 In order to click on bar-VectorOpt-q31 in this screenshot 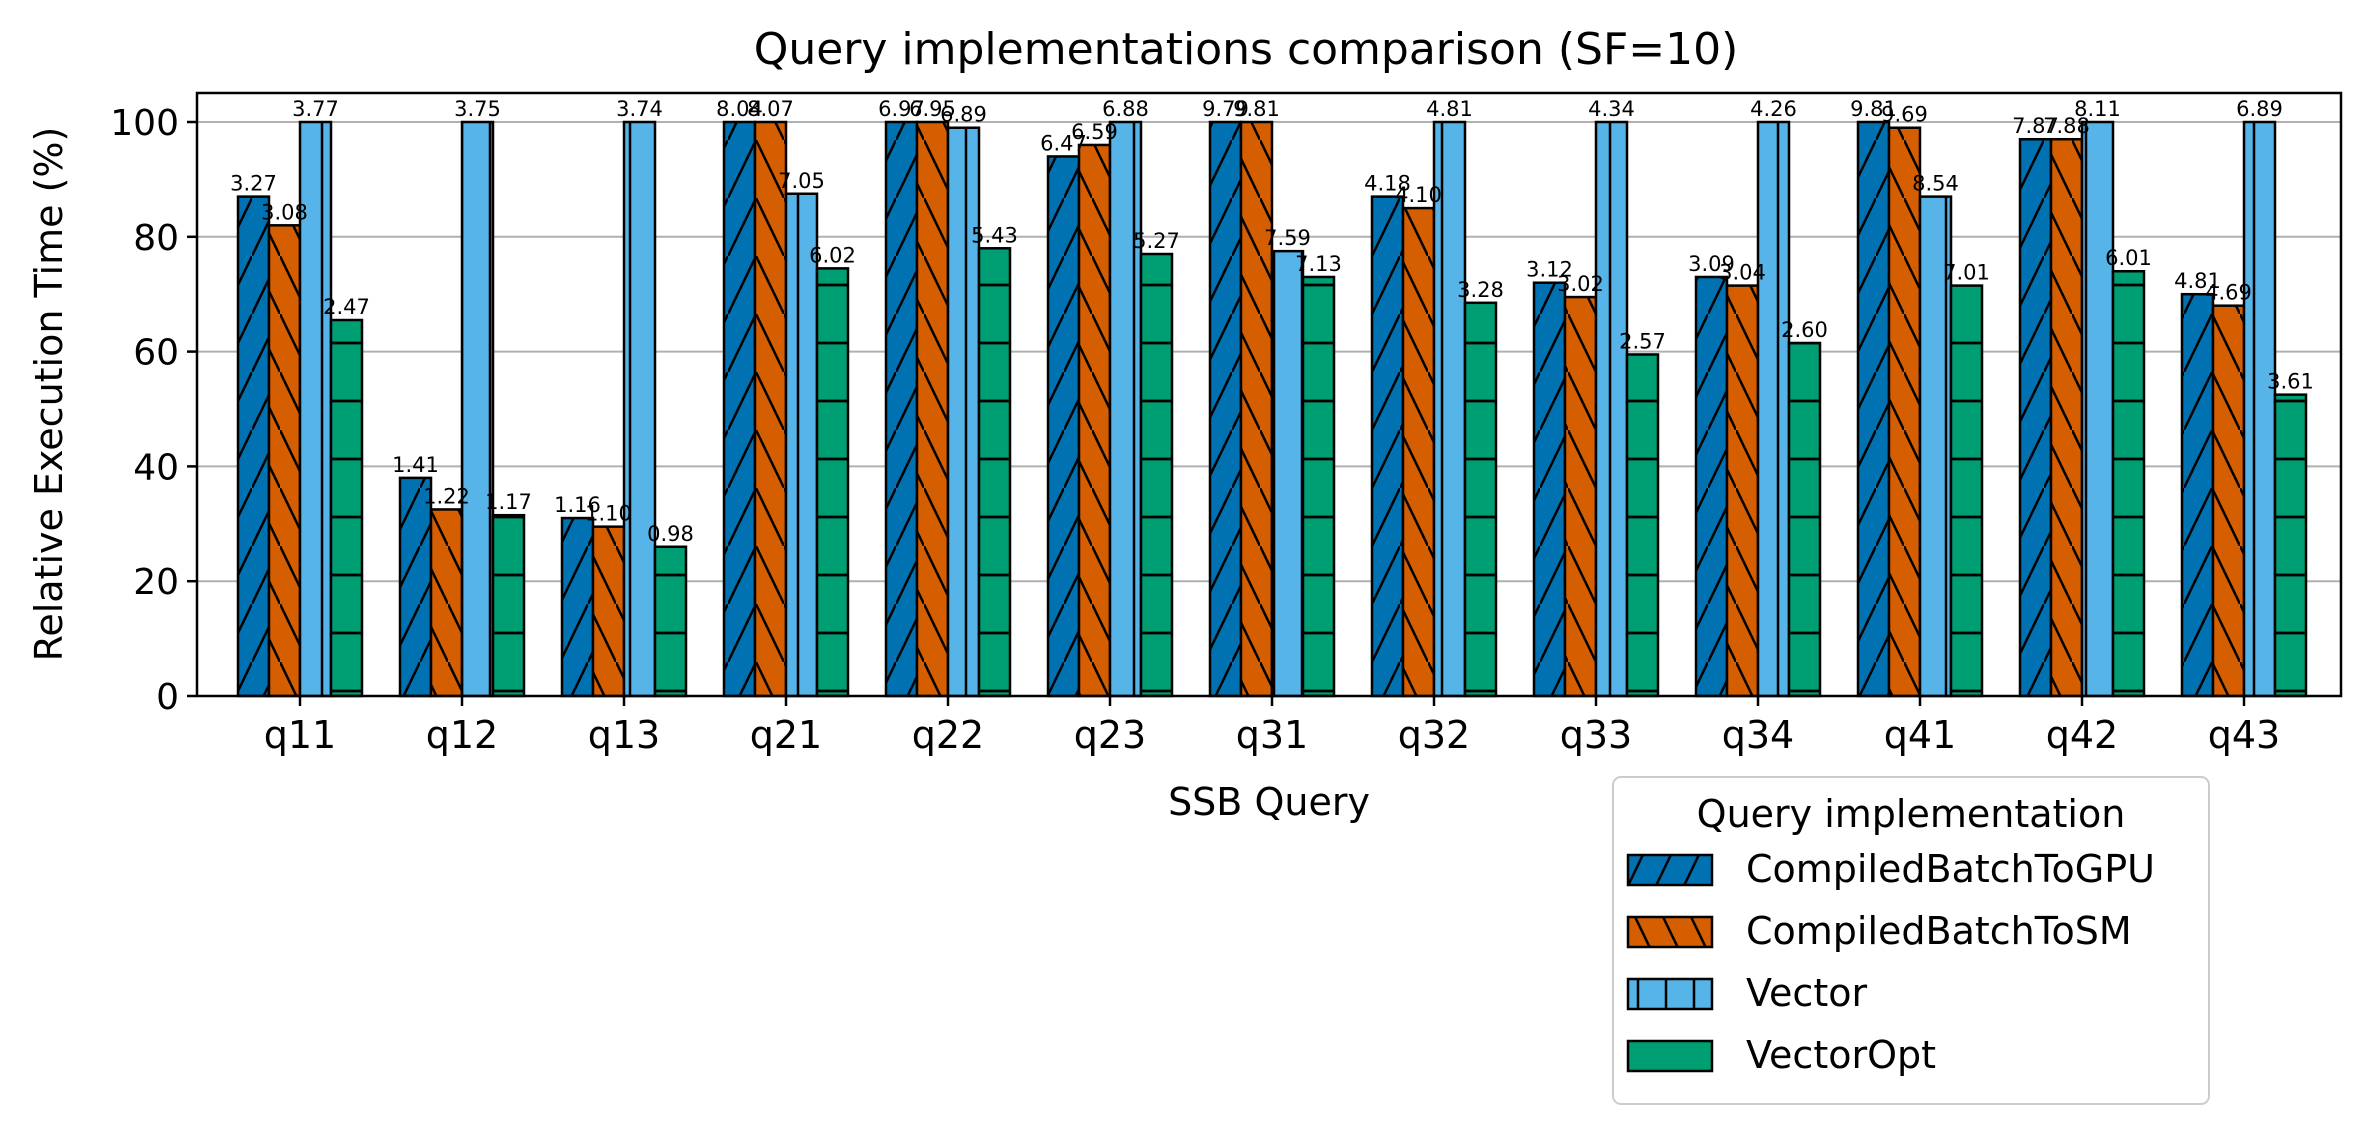, I will do `click(1318, 486)`.